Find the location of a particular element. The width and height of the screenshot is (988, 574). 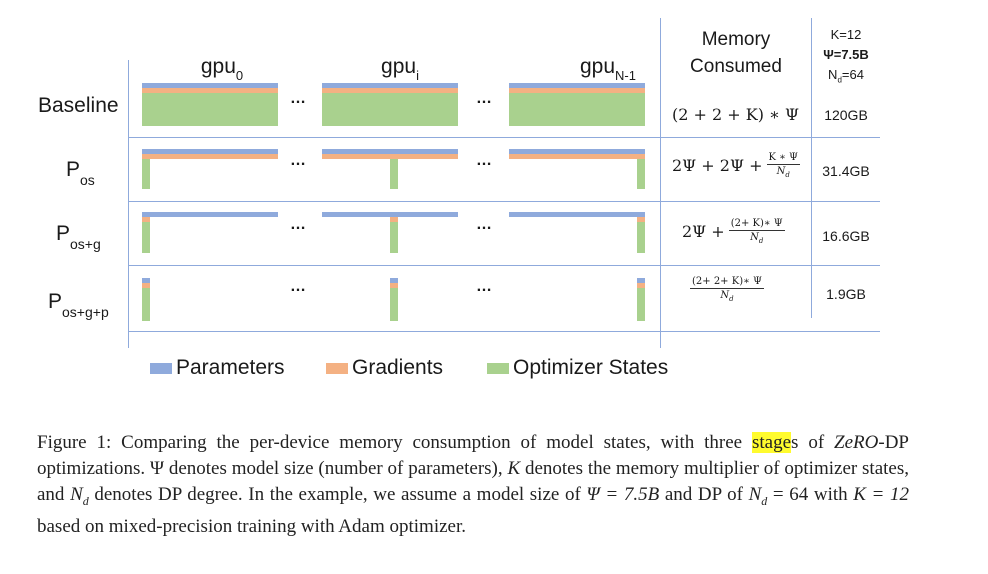

gpu-label-i: gpui is located at coordinates (400, 69).